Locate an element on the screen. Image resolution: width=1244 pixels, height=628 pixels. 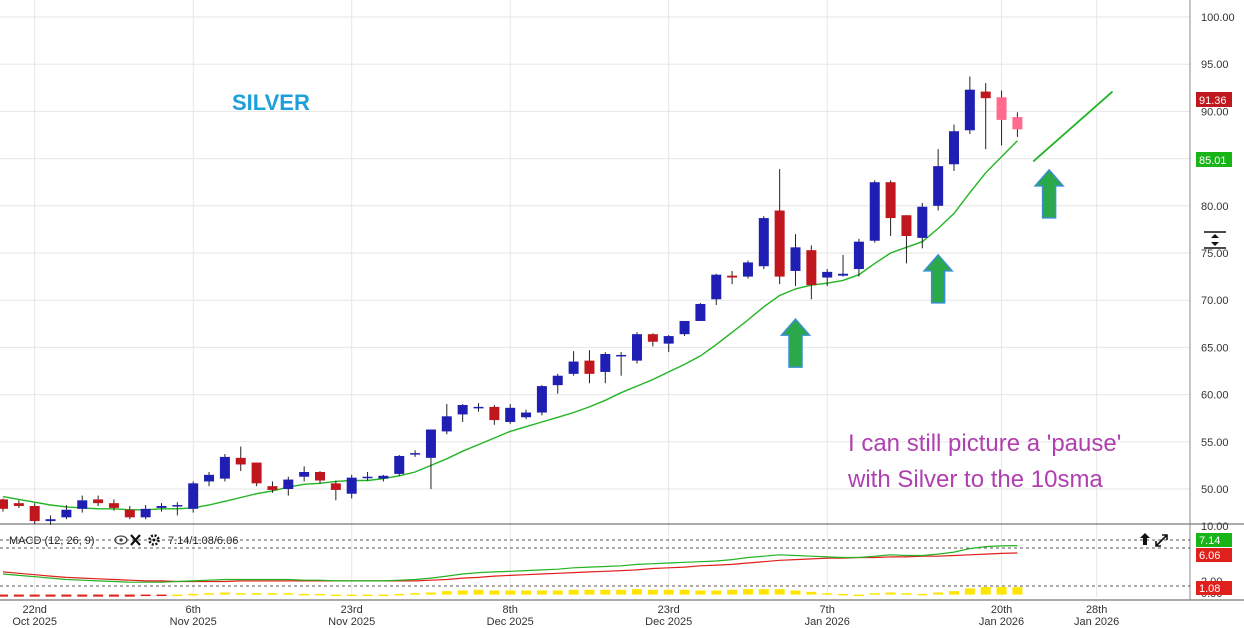
indicator-label: MACD (12, 26, 9) is located at coordinates (52, 541).